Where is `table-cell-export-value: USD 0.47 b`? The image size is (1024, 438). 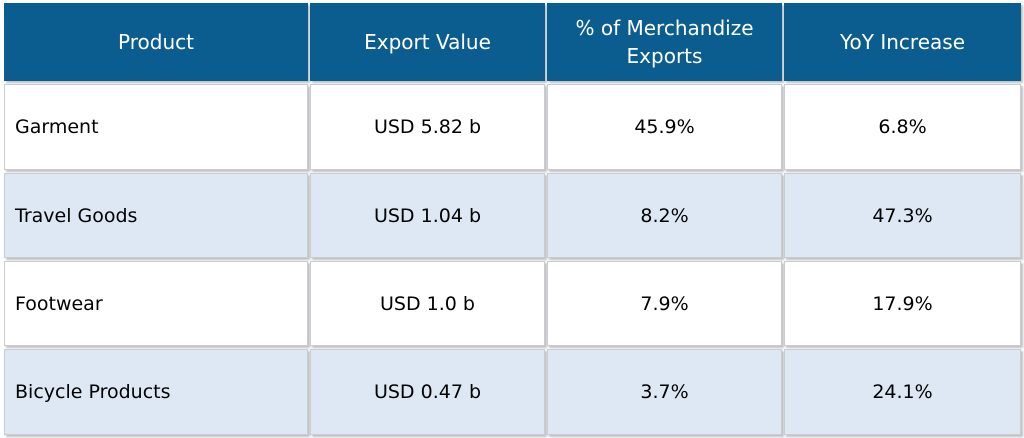
table-cell-export-value: USD 0.47 b is located at coordinates (427, 392).